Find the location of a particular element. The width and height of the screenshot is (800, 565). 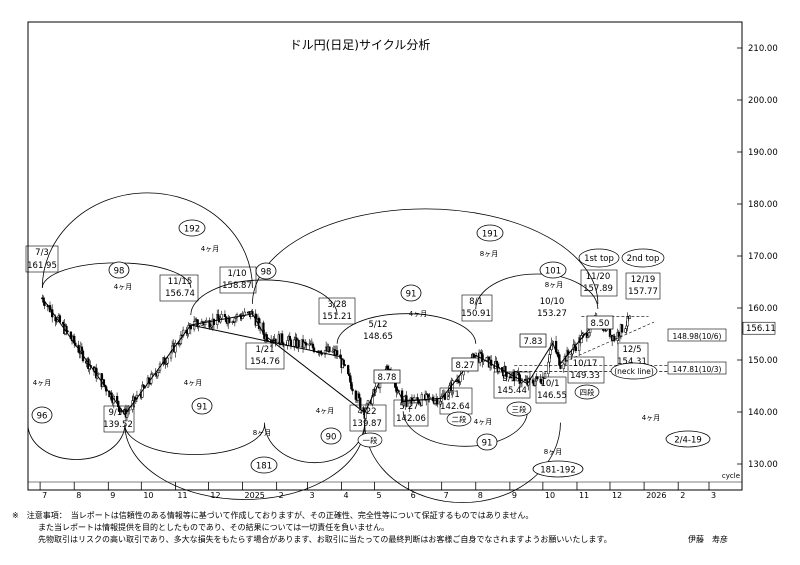

annotation-15: 148.65 is located at coordinates (378, 337).